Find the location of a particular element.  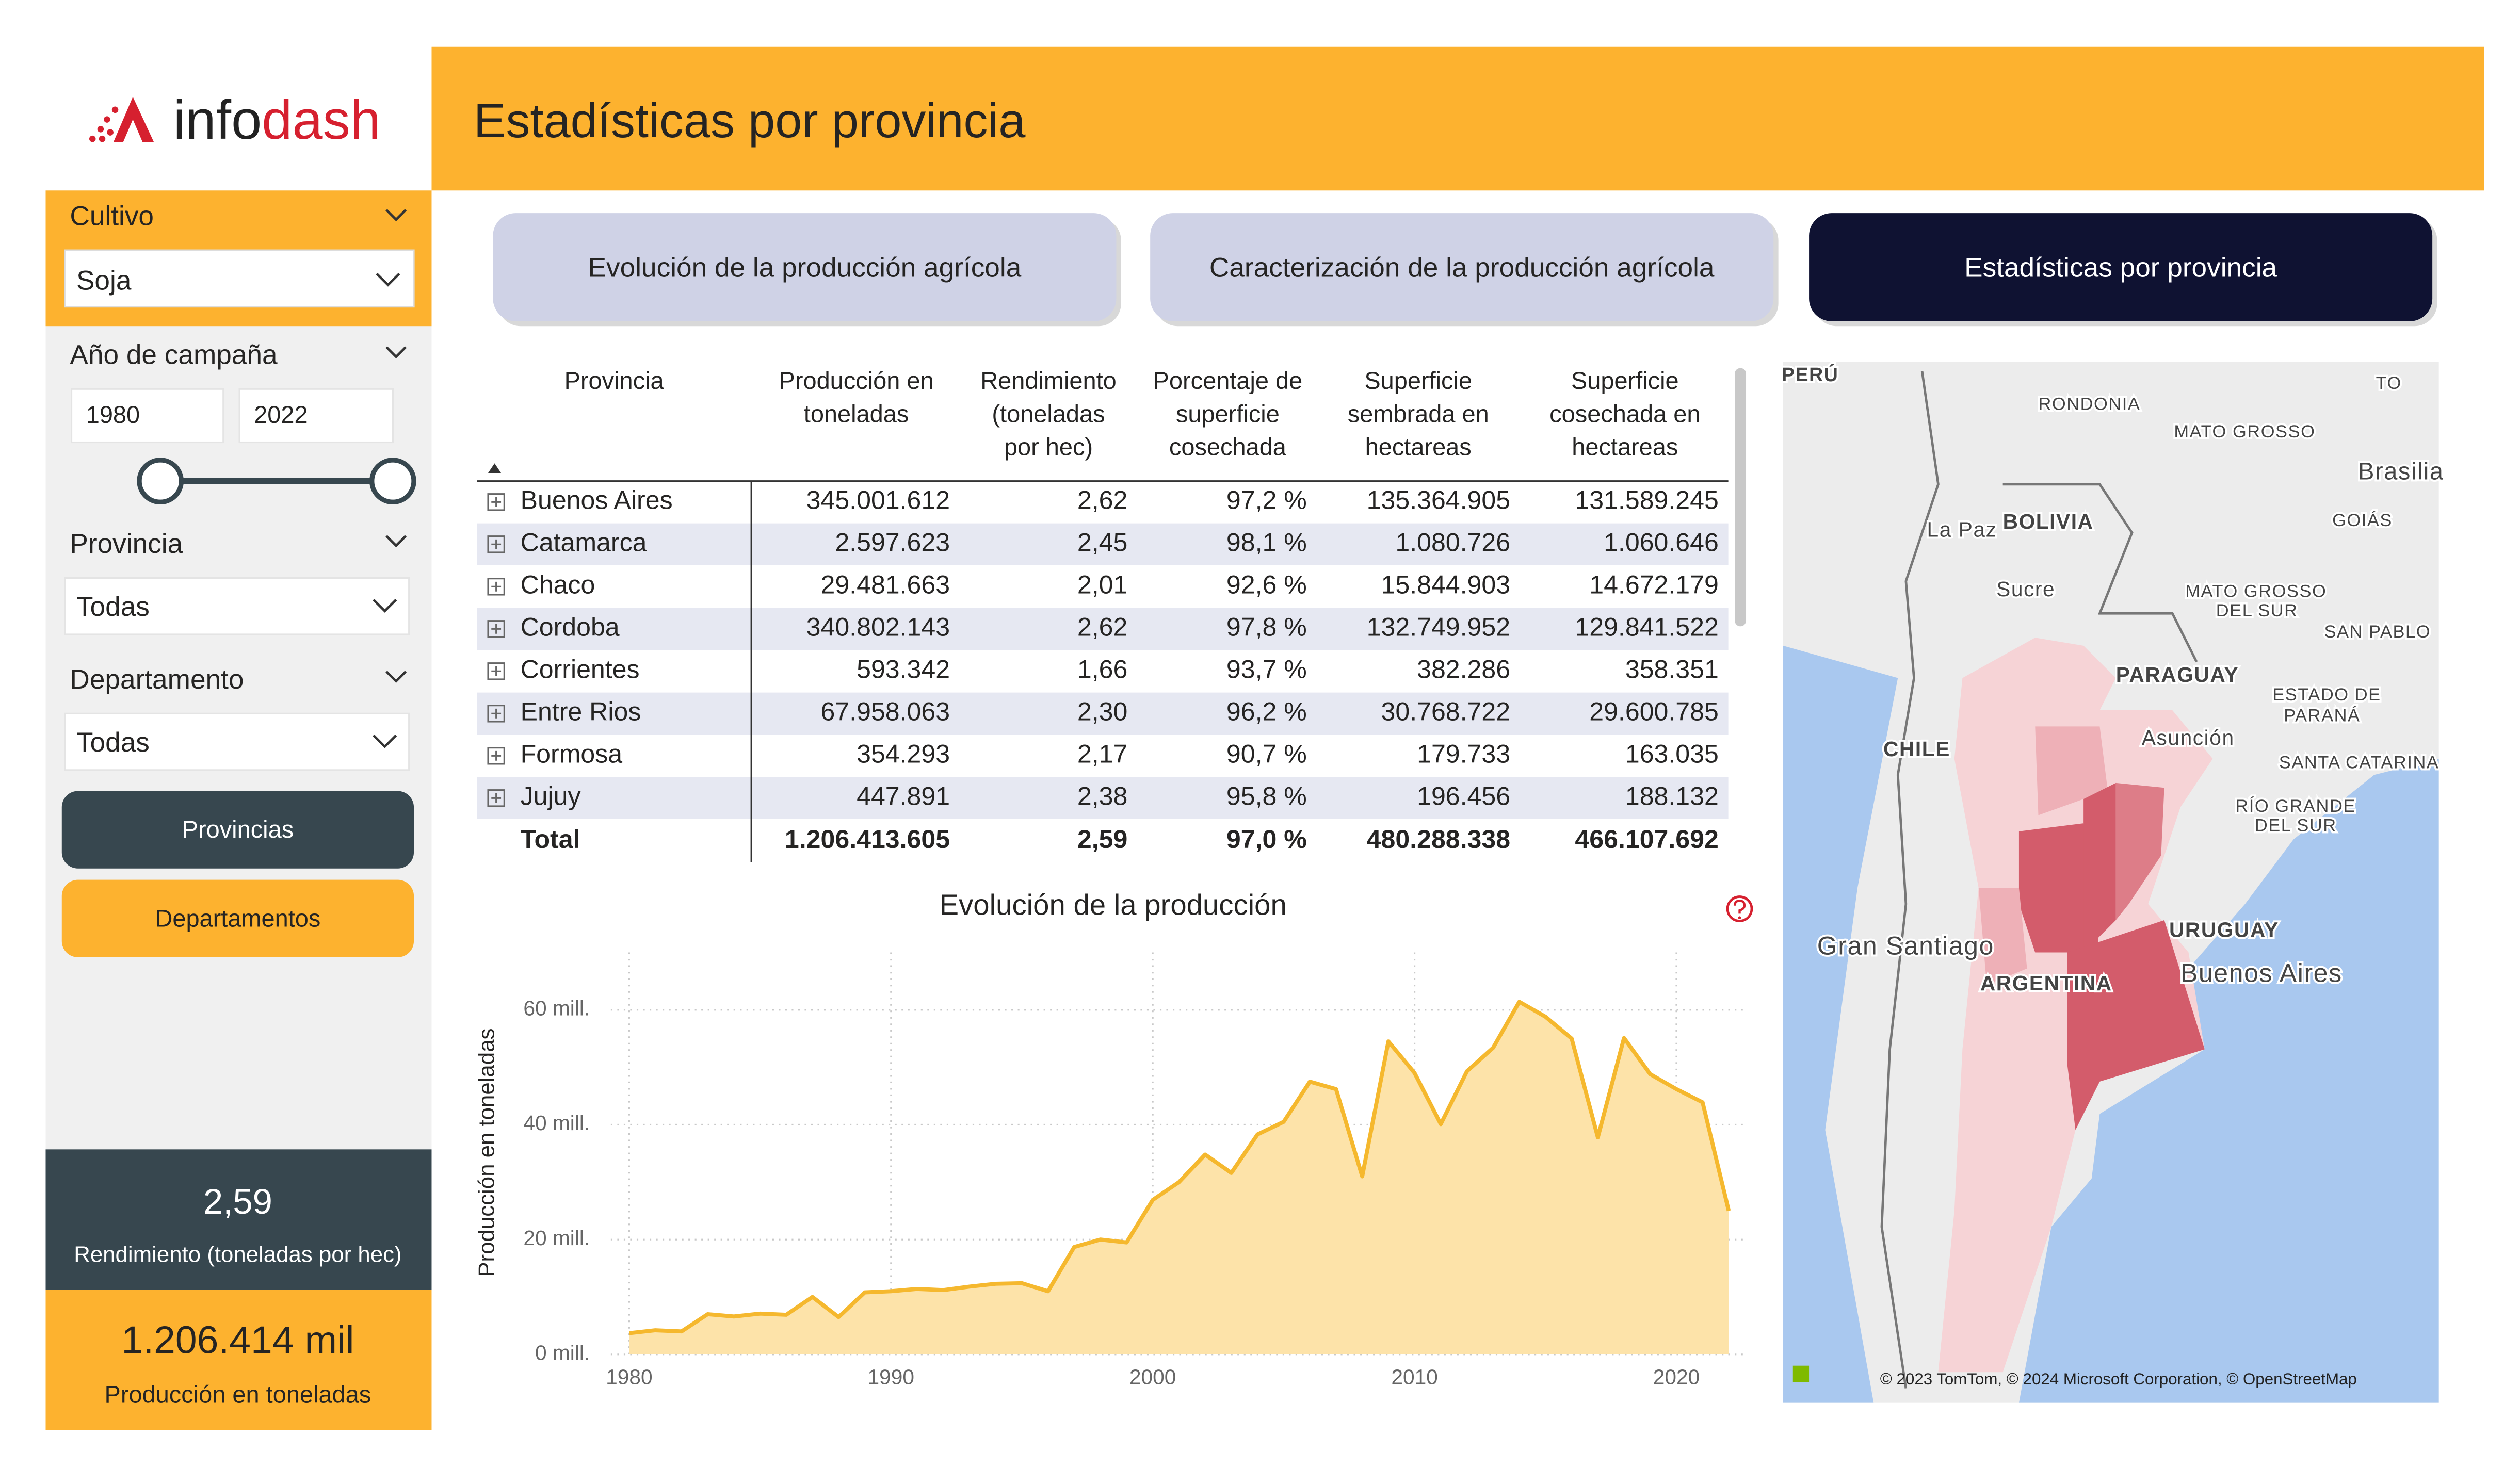

cell: Cordoba is located at coordinates (571, 627).